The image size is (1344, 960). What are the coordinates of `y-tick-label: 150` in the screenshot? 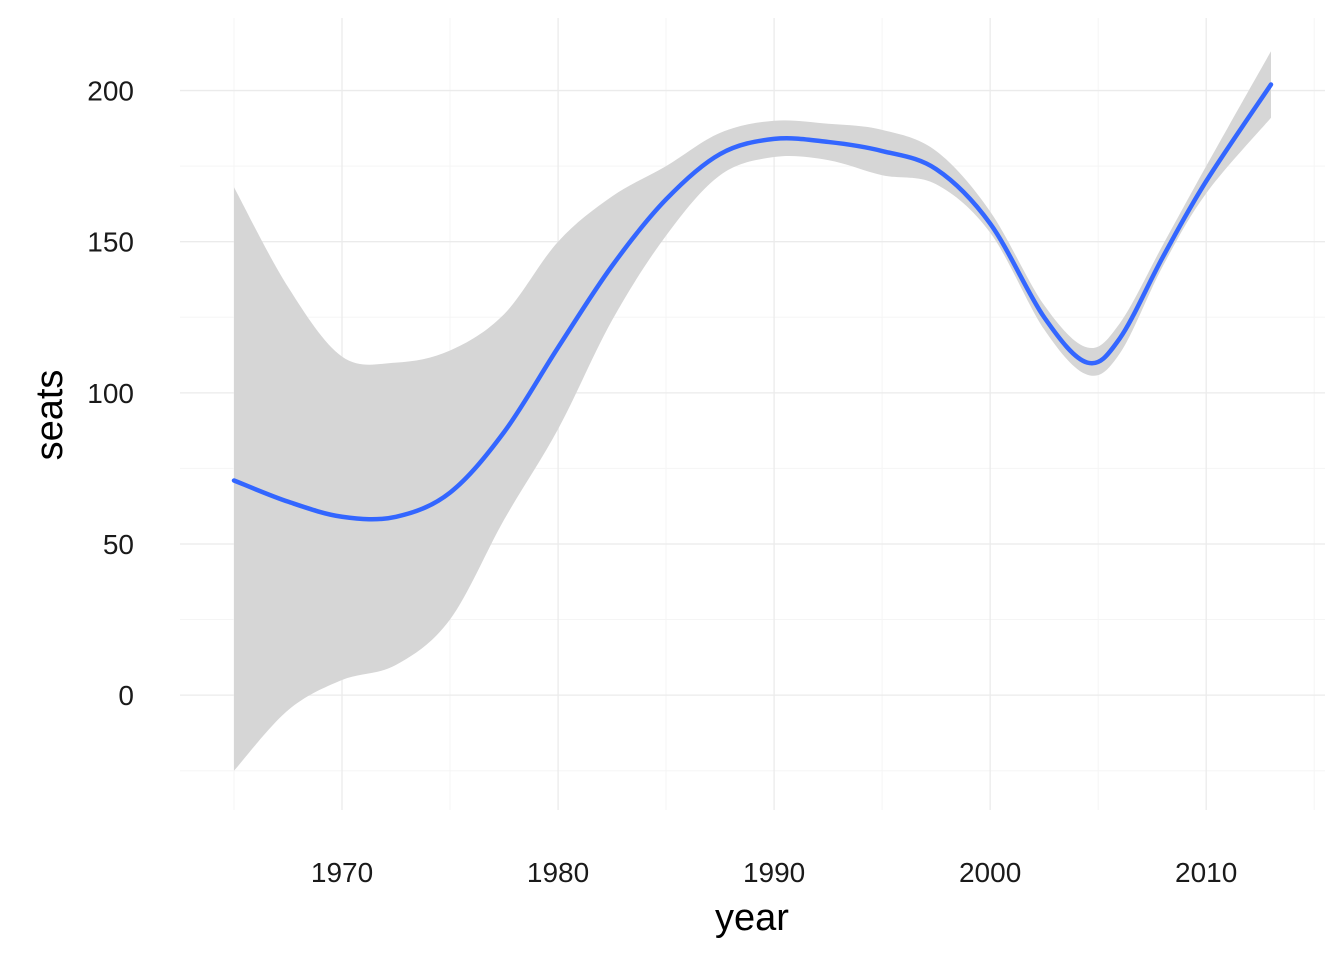 It's located at (110, 242).